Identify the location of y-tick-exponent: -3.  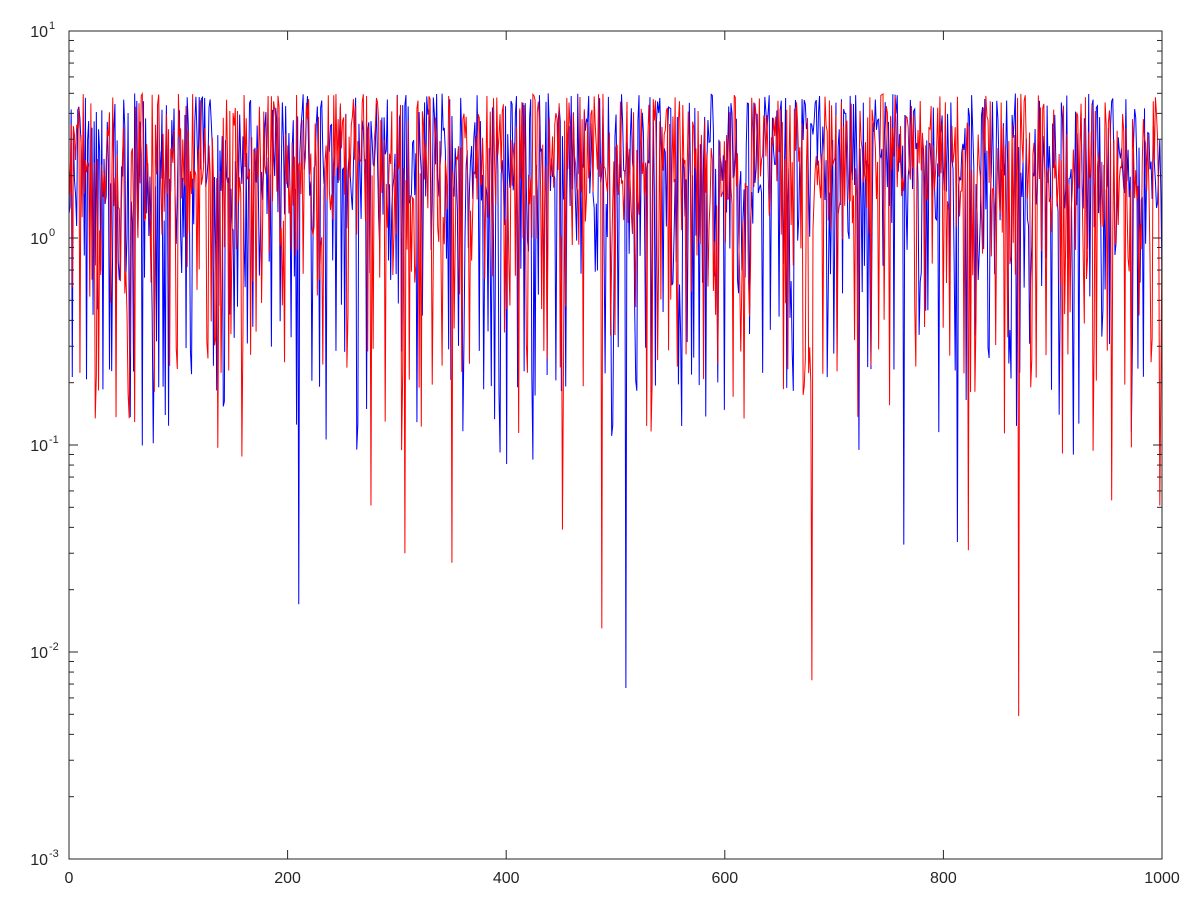
(54, 854).